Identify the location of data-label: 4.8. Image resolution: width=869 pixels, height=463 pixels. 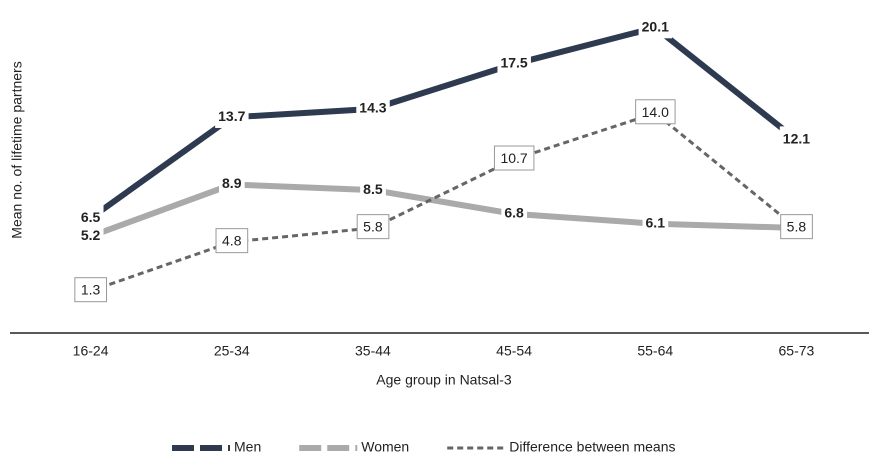
(232, 241).